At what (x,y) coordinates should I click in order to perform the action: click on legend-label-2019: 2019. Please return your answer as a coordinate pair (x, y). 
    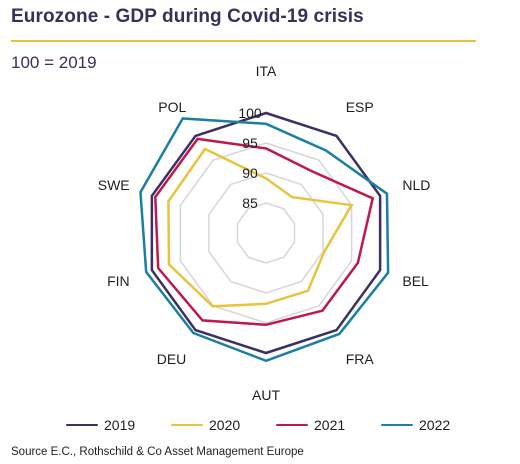
    Looking at the image, I should click on (120, 425).